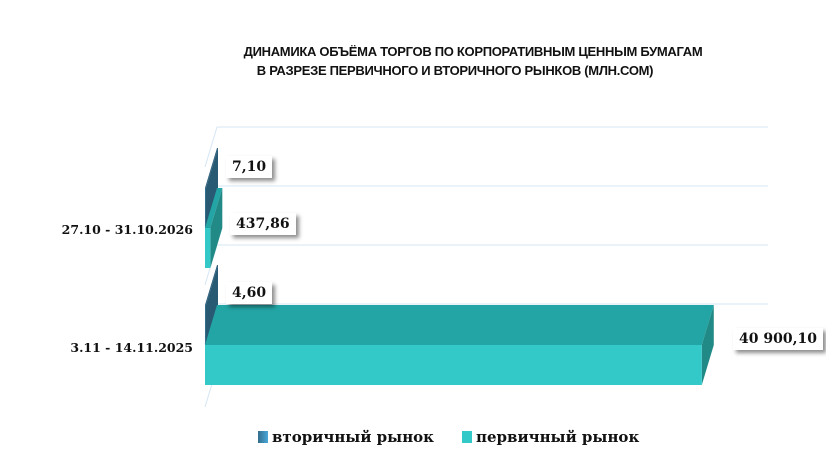  I want to click on legend: вторичный рынок первичный рынок, so click(448, 437).